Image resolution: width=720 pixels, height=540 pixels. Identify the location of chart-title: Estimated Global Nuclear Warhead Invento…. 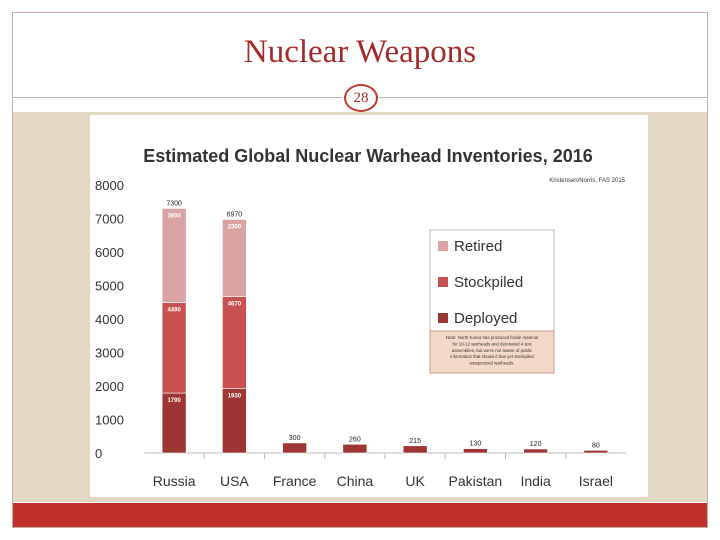
(368, 156).